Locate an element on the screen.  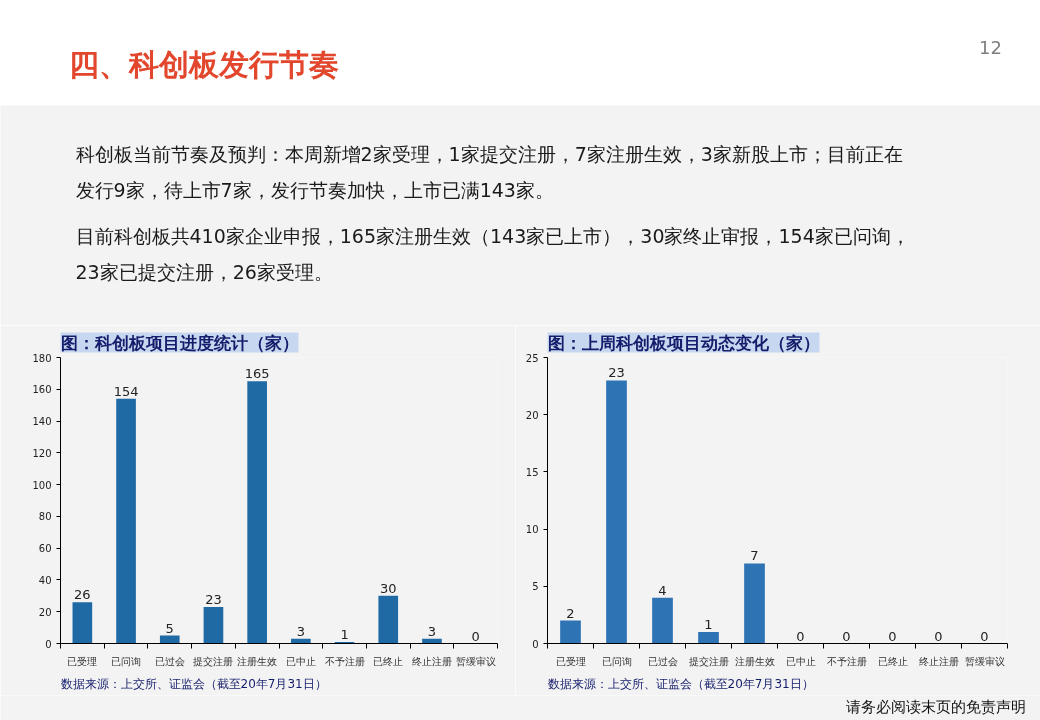
data-label: 30 is located at coordinates (388, 588).